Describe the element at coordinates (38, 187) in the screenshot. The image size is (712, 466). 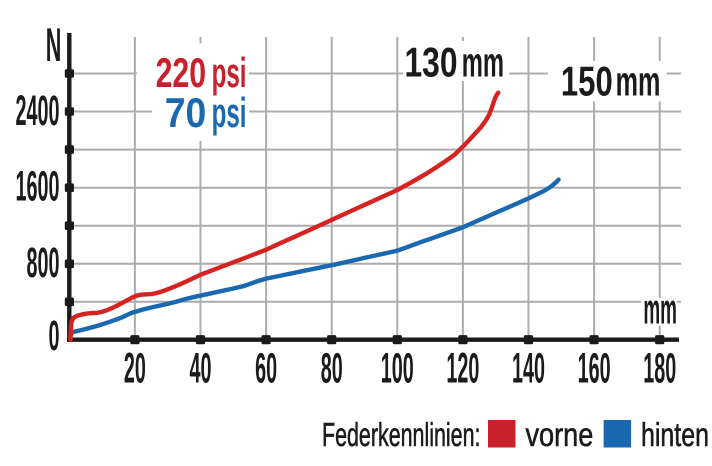
I see `svg-text: 1600` at that location.